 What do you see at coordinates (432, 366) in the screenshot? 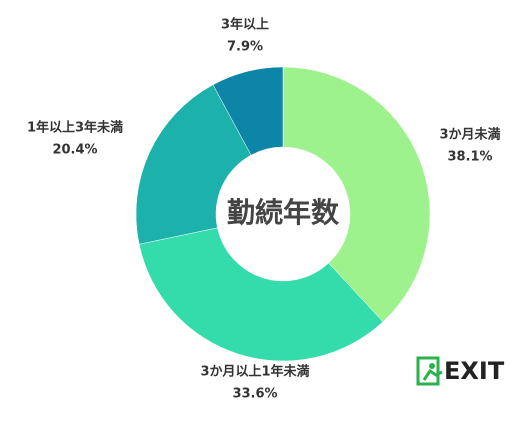
I see `logo-icon-head` at bounding box center [432, 366].